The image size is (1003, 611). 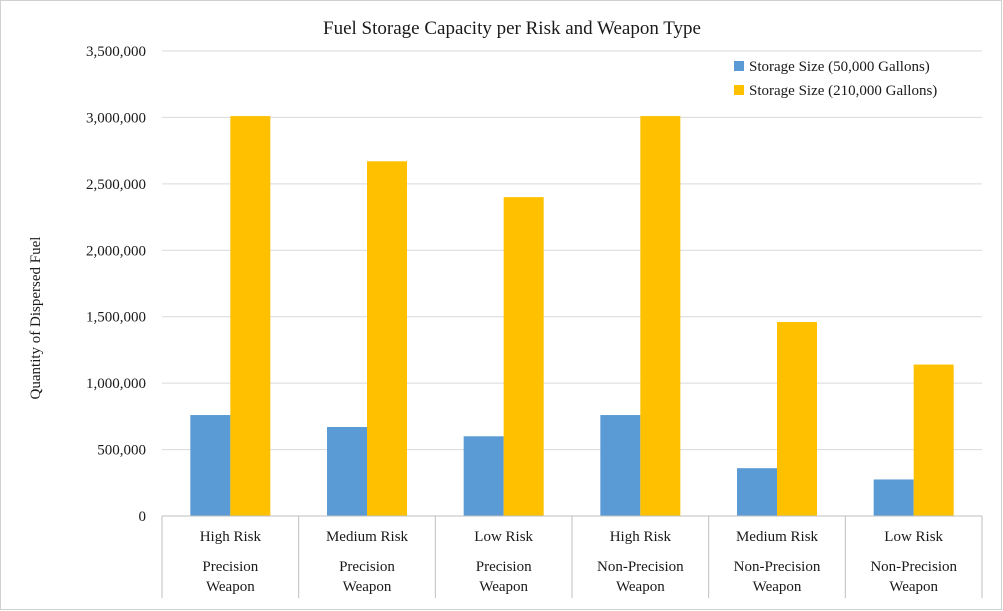 What do you see at coordinates (116, 318) in the screenshot?
I see `y-tick-label: 1,500,000` at bounding box center [116, 318].